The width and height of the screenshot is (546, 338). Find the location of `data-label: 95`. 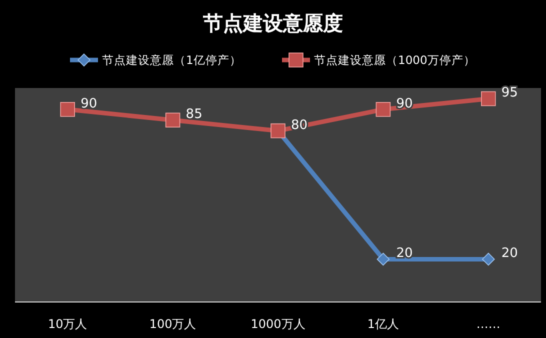

data-label: 95 is located at coordinates (509, 93).